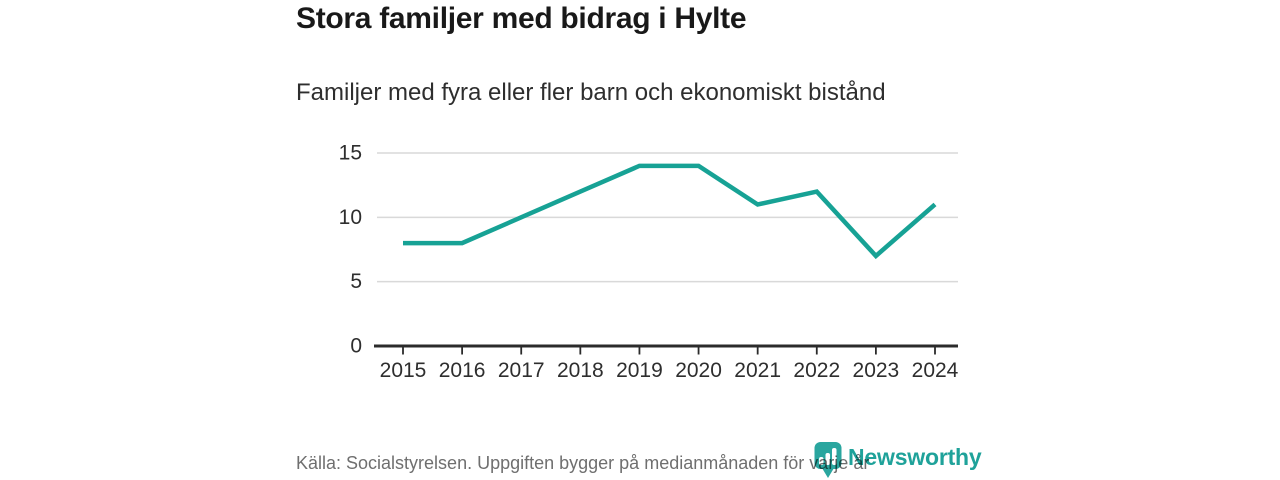 The image size is (1280, 480). What do you see at coordinates (580, 370) in the screenshot?
I see `x-axis-label: 2018` at bounding box center [580, 370].